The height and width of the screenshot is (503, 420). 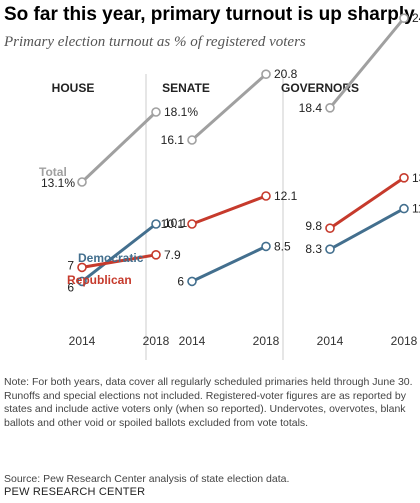 What do you see at coordinates (313, 226) in the screenshot?
I see `data-label-republican-2014-governors: 9.8` at bounding box center [313, 226].